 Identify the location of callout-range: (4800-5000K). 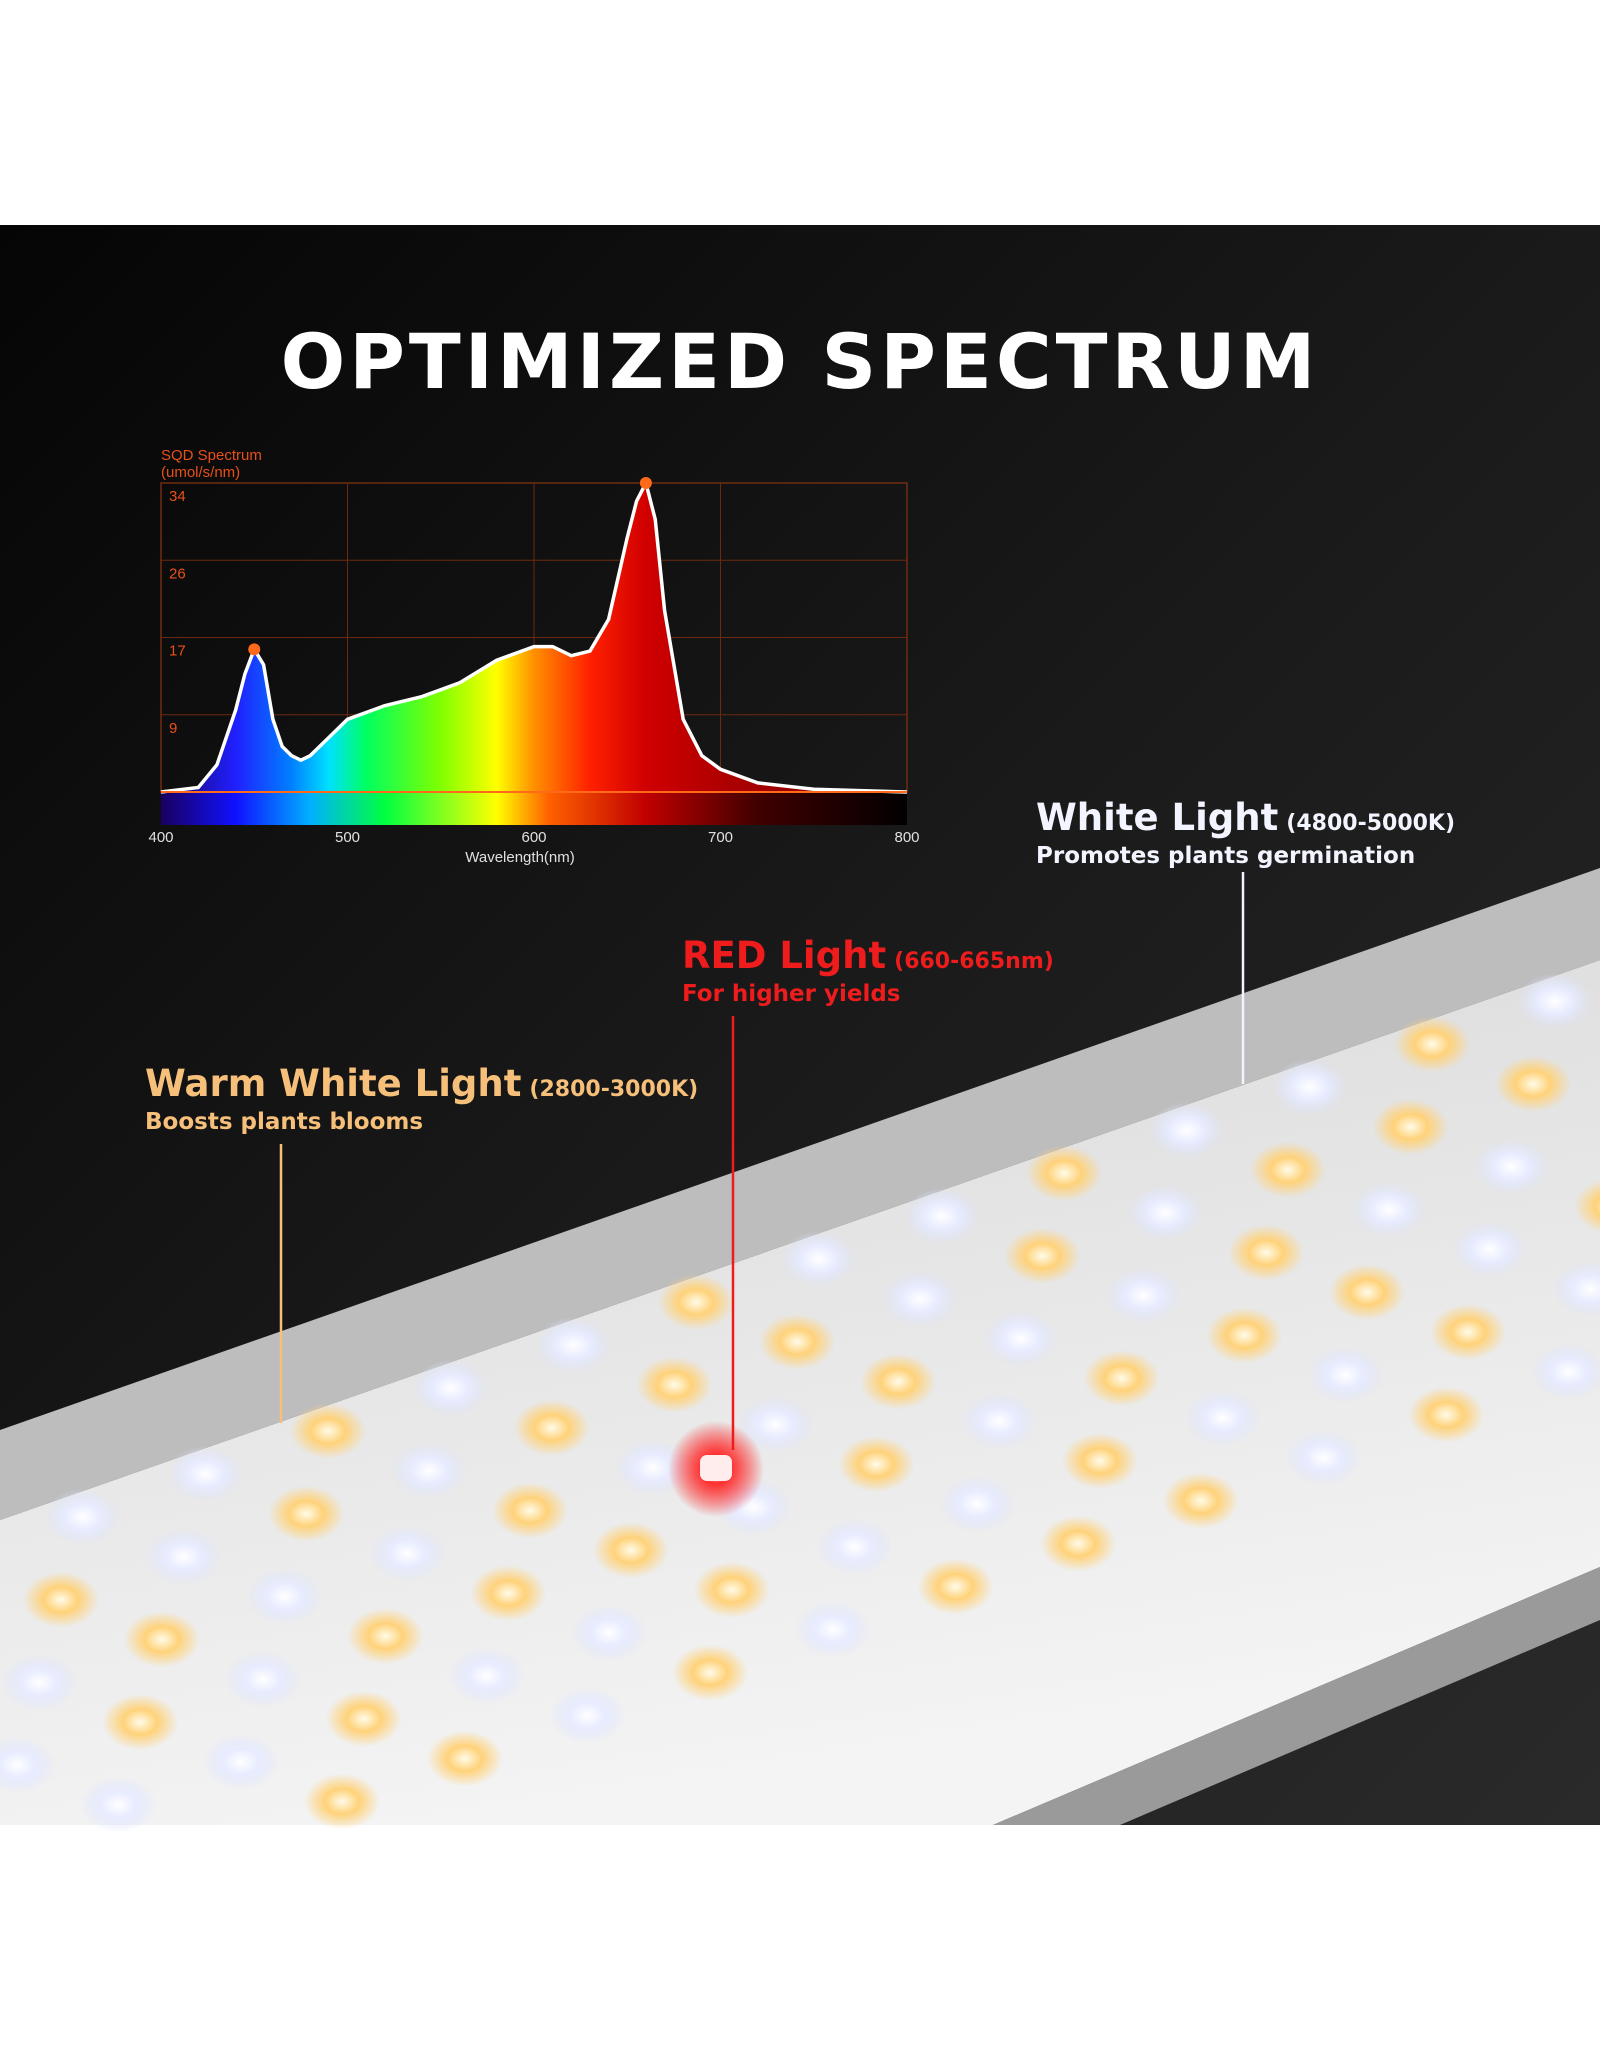
(1370, 823).